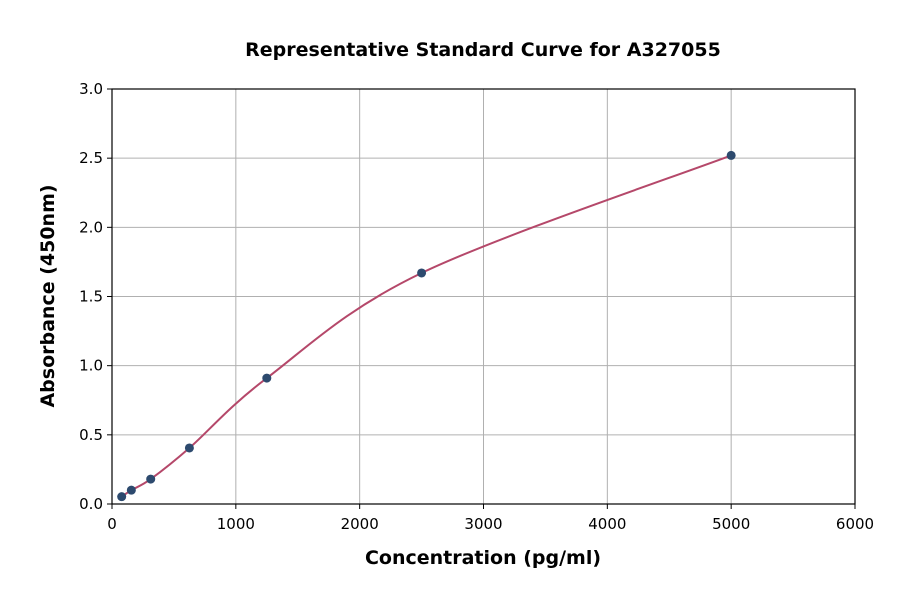 The width and height of the screenshot is (900, 598). I want to click on x-tick-label: 6000, so click(855, 524).